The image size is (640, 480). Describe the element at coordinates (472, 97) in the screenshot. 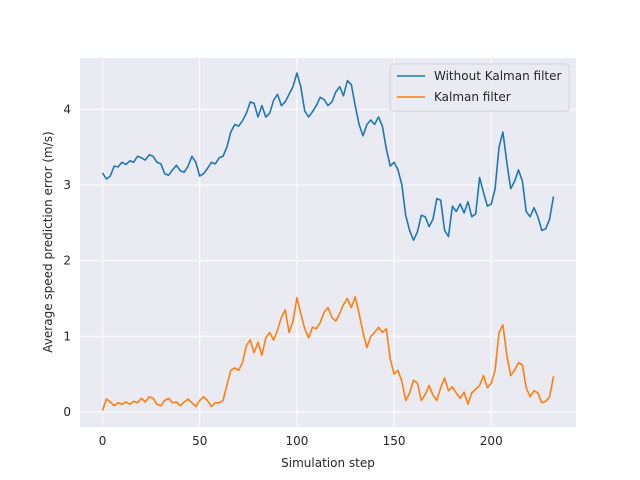

I see `legend-label-kalman: Kalman filter` at that location.